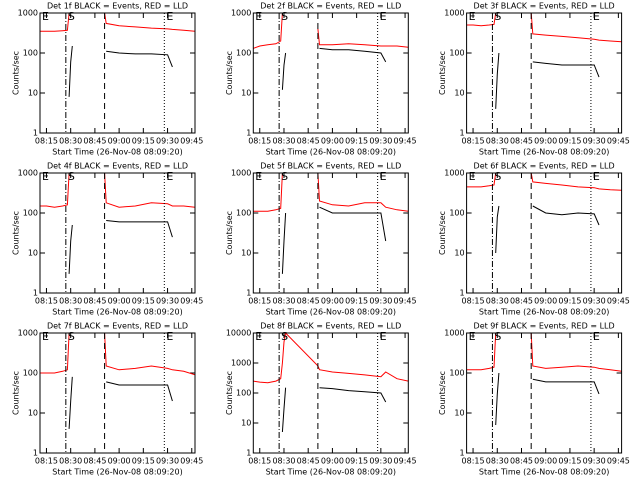 Image resolution: width=640 pixels, height=480 pixels. I want to click on chart-title: Det 2f BLACK = Events, RED = LLD, so click(330, 6).